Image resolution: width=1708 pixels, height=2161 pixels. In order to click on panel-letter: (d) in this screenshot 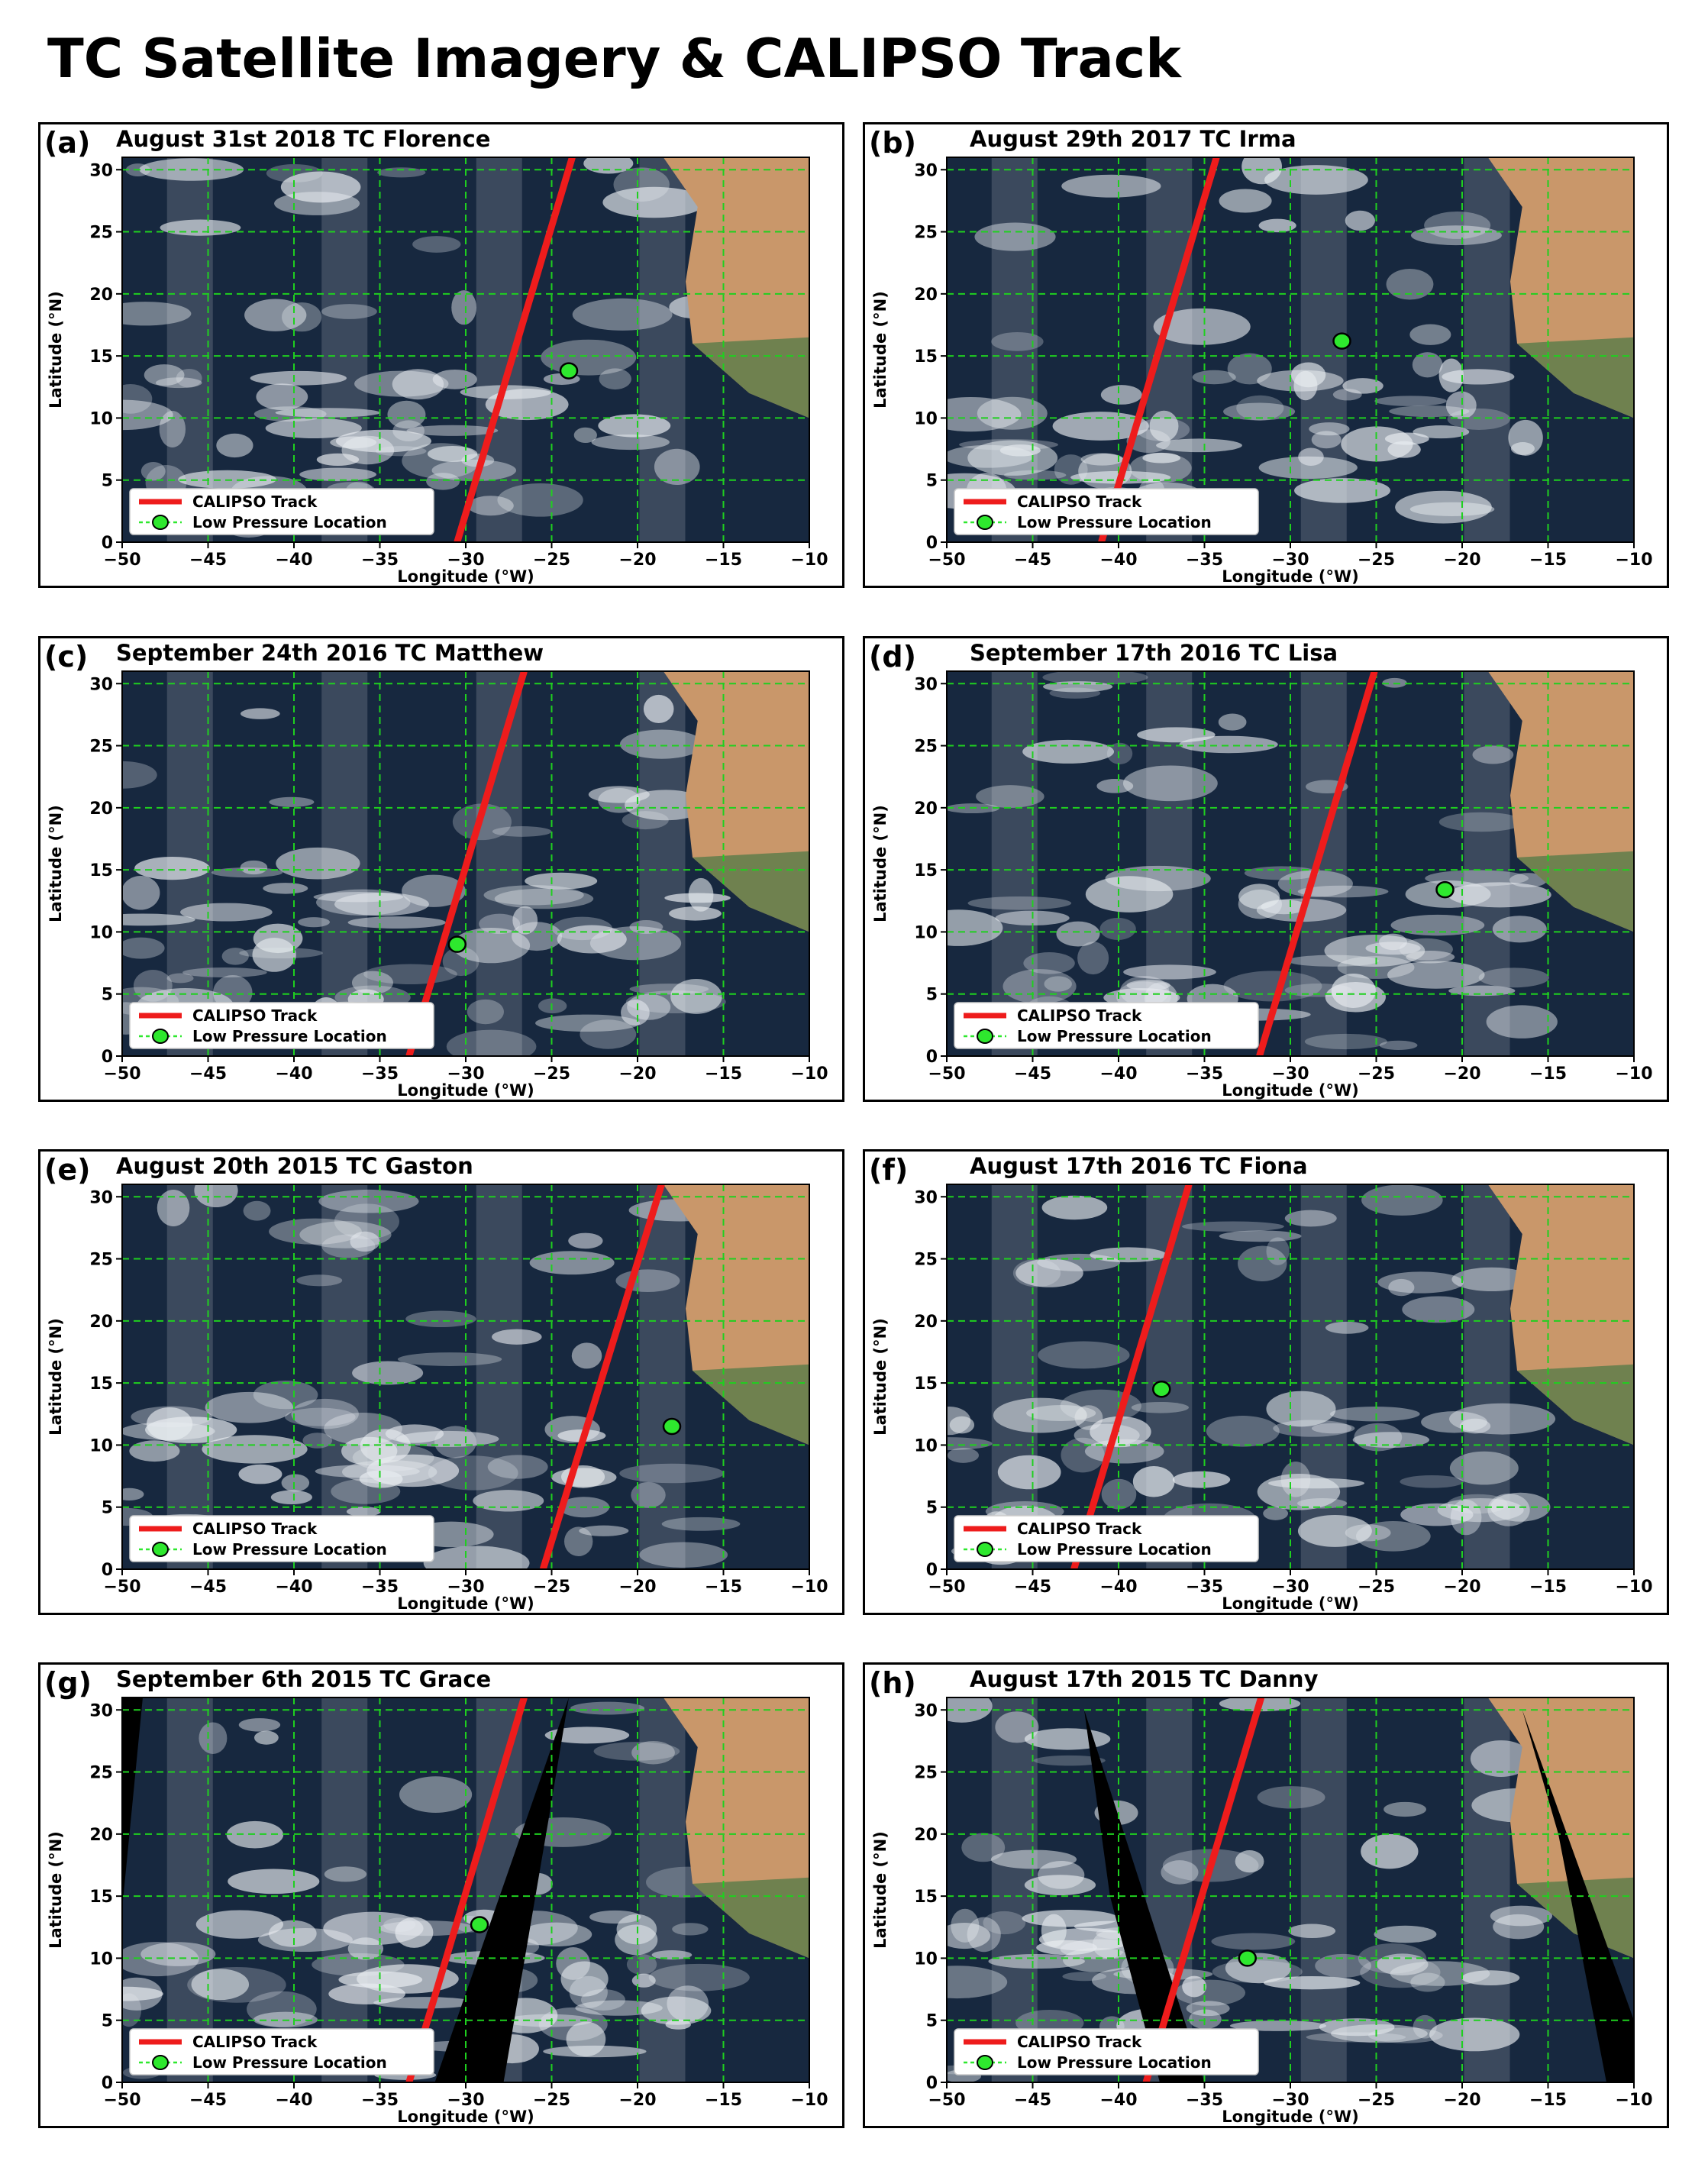, I will do `click(892, 656)`.